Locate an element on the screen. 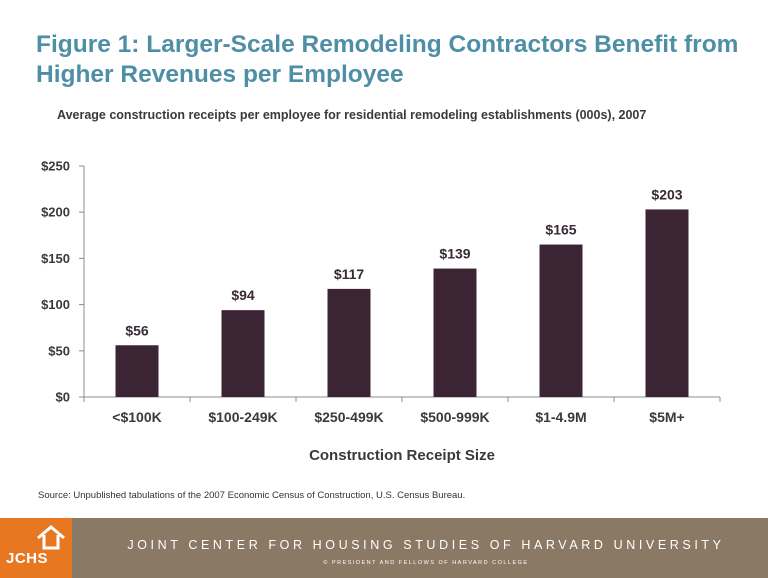 Image resolution: width=768 pixels, height=578 pixels. x-tick-label: $5M+ is located at coordinates (666, 417).